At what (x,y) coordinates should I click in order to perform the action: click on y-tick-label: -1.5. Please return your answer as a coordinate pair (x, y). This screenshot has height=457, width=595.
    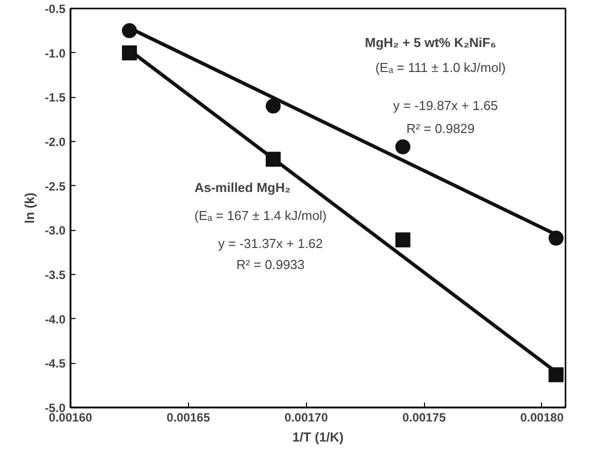
    Looking at the image, I should click on (55, 97).